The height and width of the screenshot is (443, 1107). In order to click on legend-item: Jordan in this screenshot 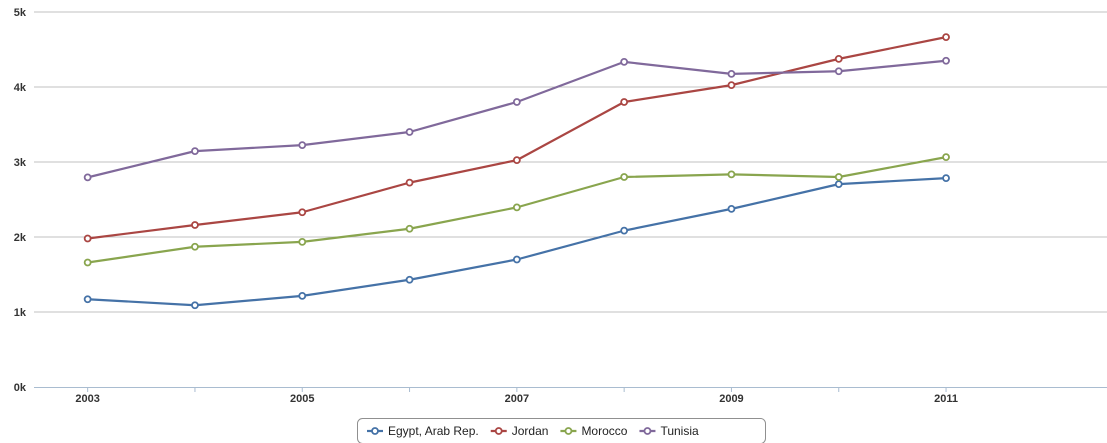, I will do `click(519, 431)`.